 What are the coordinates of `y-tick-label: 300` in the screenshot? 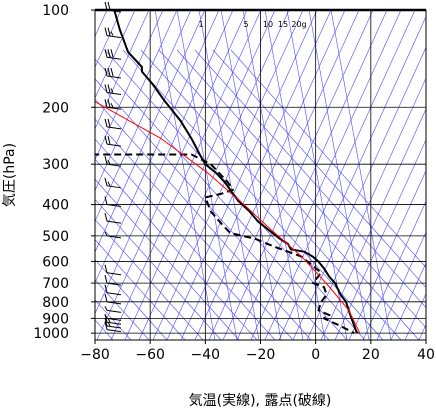 It's located at (55, 165).